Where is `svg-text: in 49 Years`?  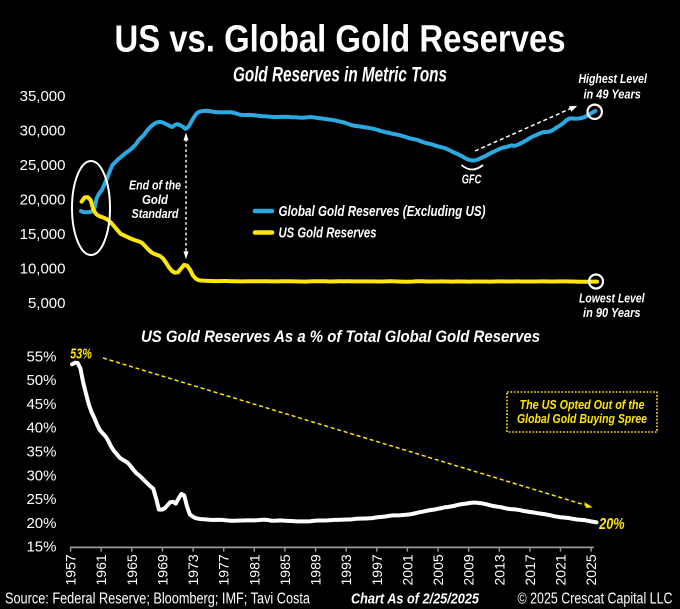 svg-text: in 49 Years is located at coordinates (612, 93).